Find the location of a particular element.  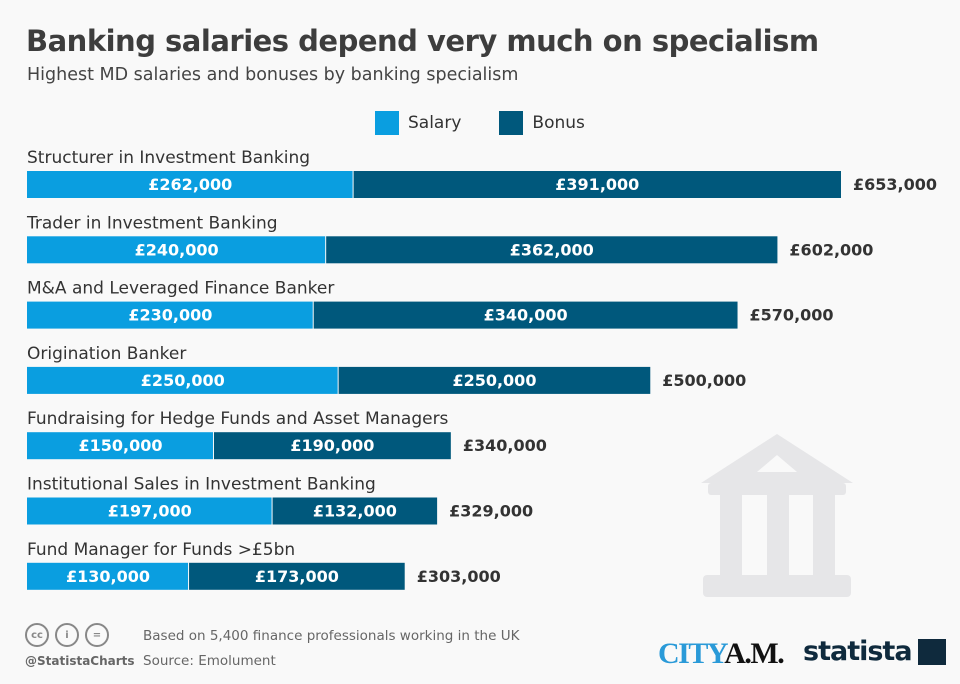

legend-salary: Salary is located at coordinates (418, 123).